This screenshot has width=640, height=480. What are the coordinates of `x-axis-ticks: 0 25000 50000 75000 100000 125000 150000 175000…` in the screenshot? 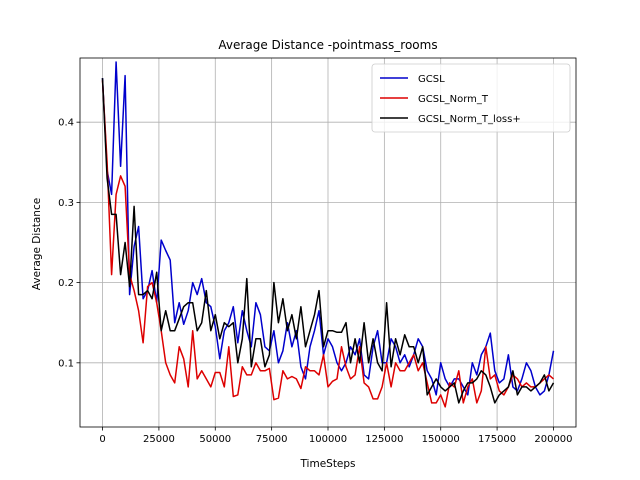 It's located at (336, 436).